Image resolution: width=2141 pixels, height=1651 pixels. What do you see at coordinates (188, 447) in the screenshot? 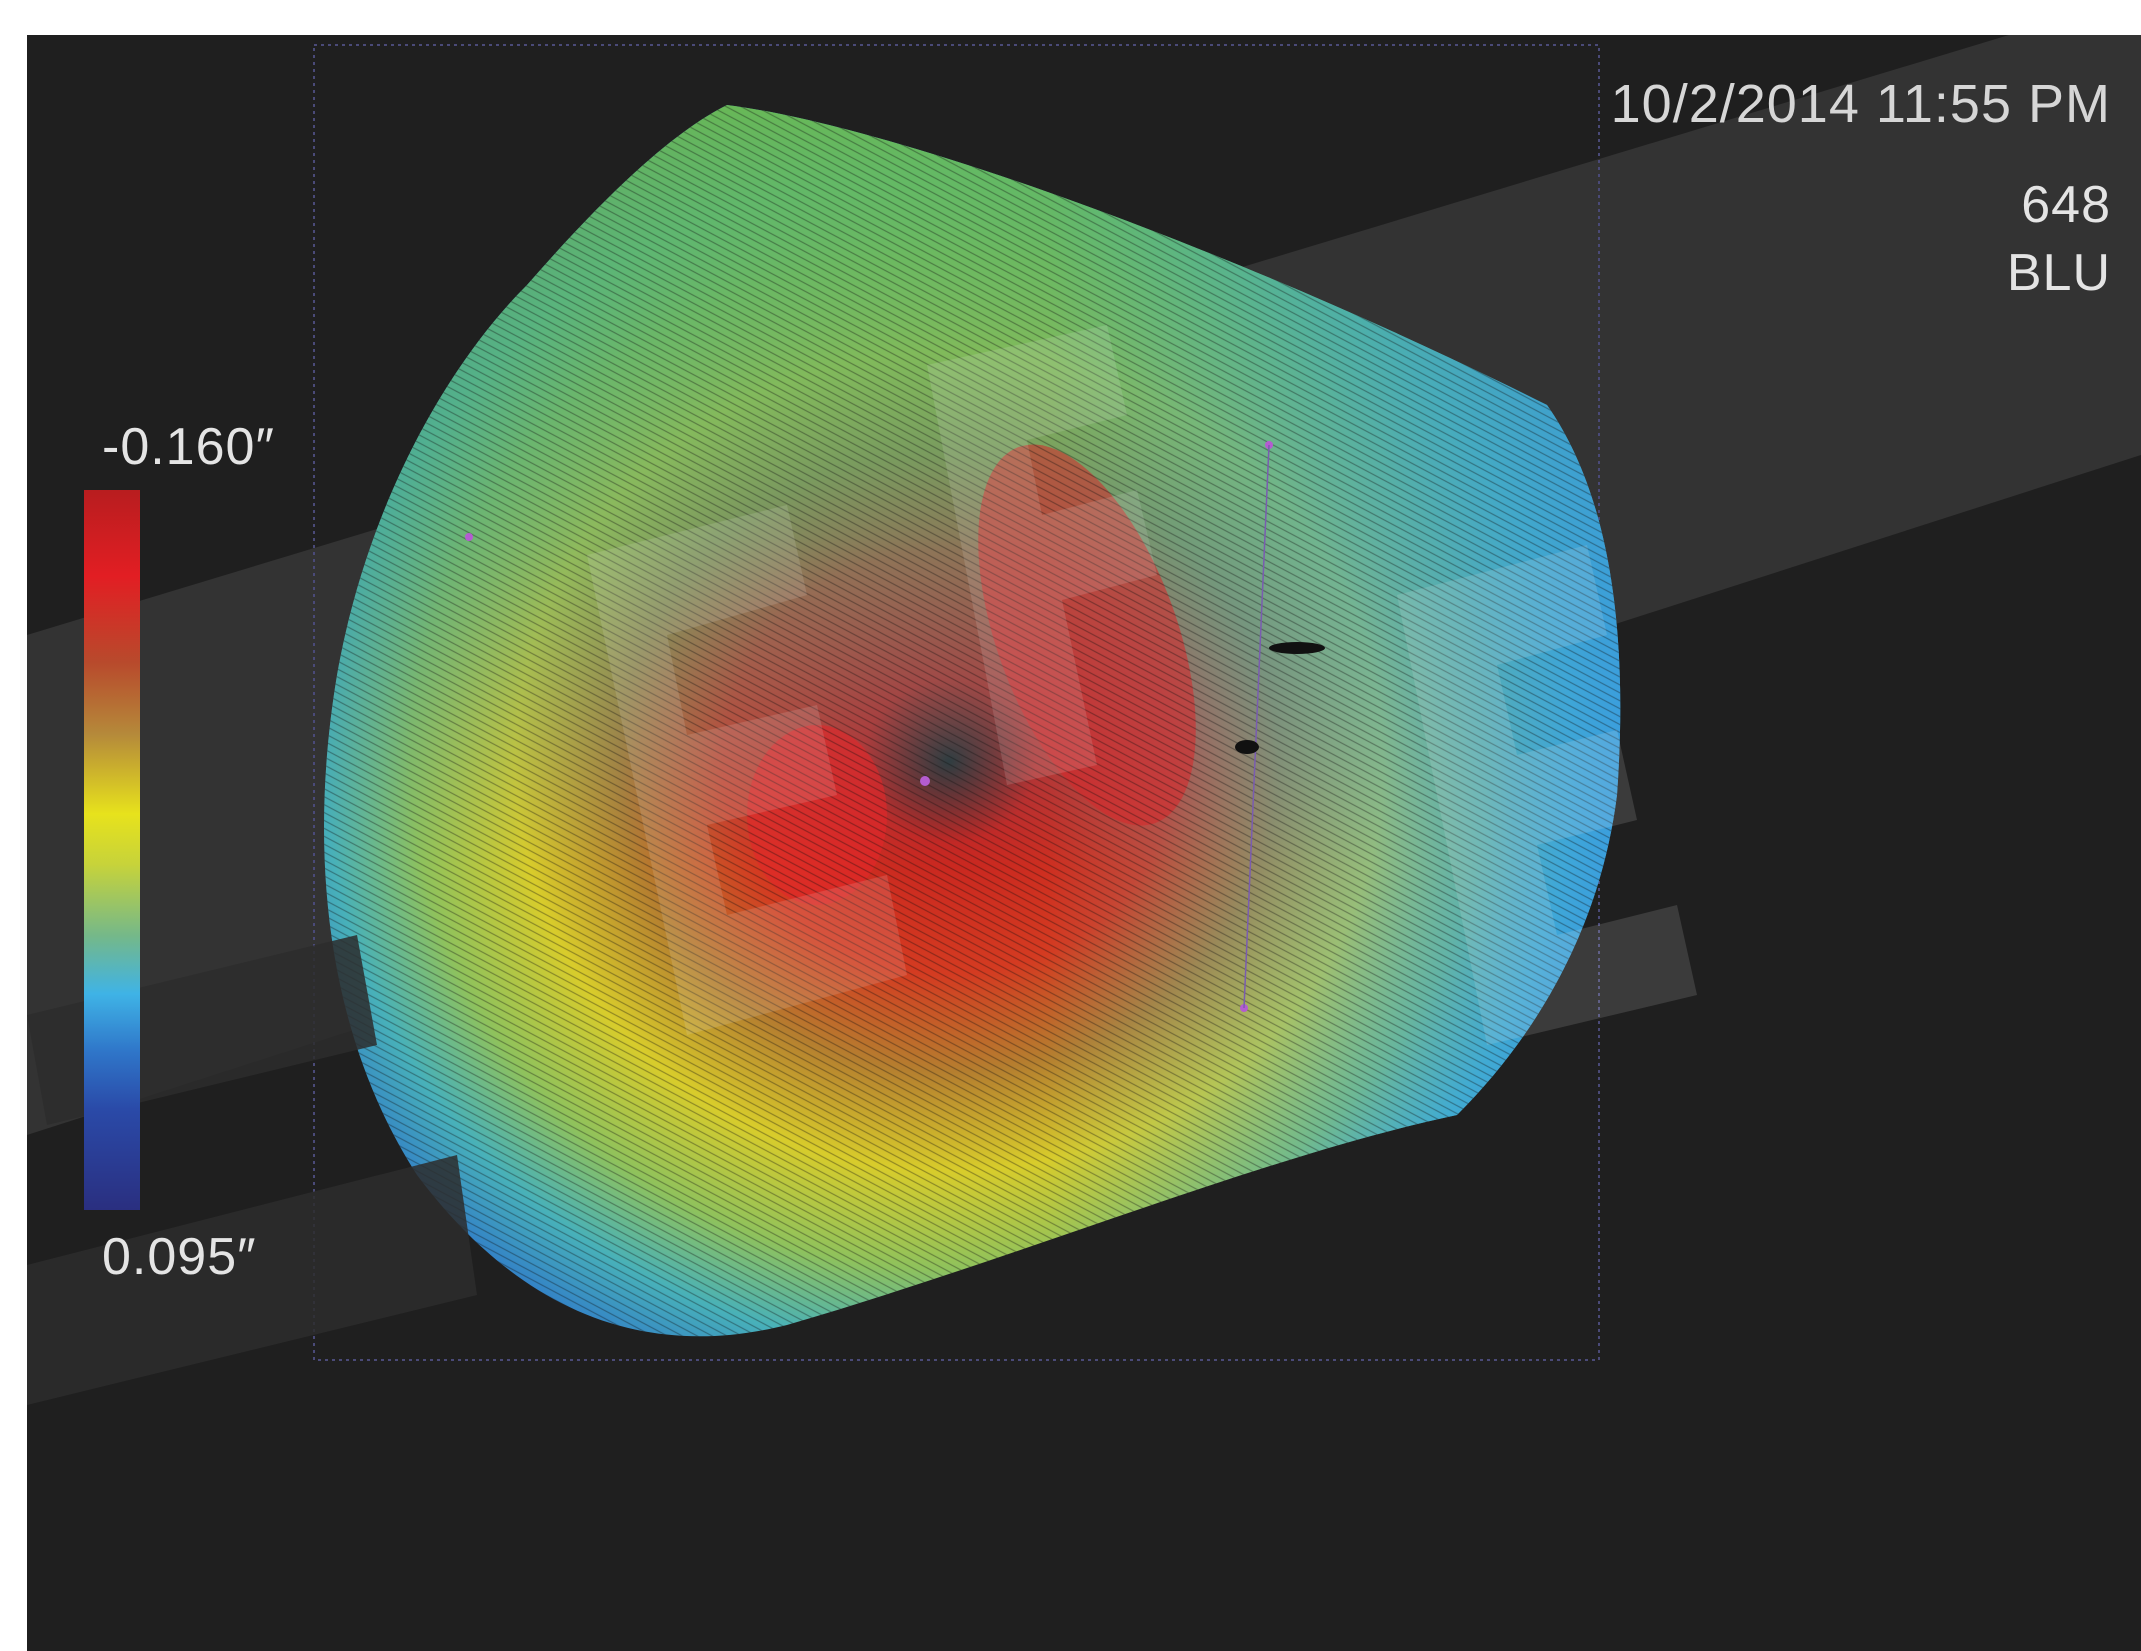
I see `legend-max-label: -0.160″` at bounding box center [188, 447].